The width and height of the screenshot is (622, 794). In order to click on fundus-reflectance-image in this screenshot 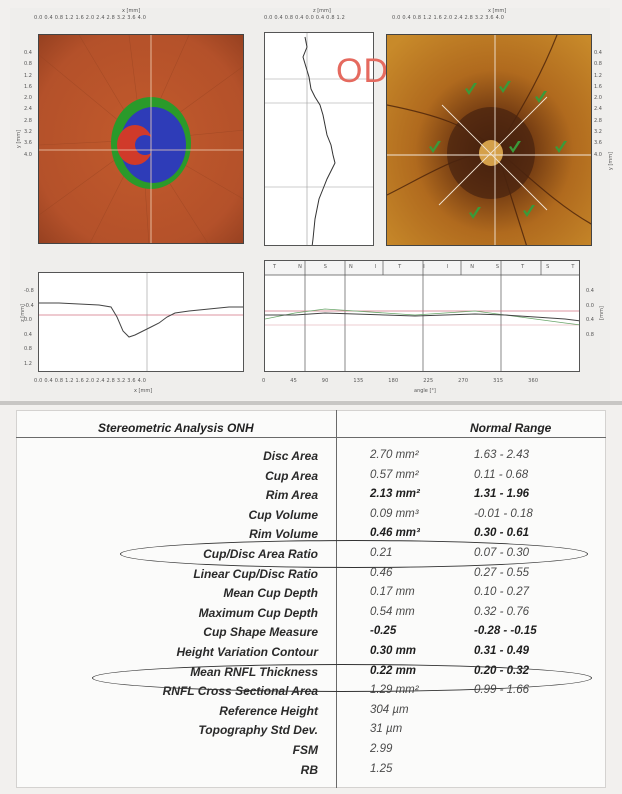, I will do `click(489, 140)`.